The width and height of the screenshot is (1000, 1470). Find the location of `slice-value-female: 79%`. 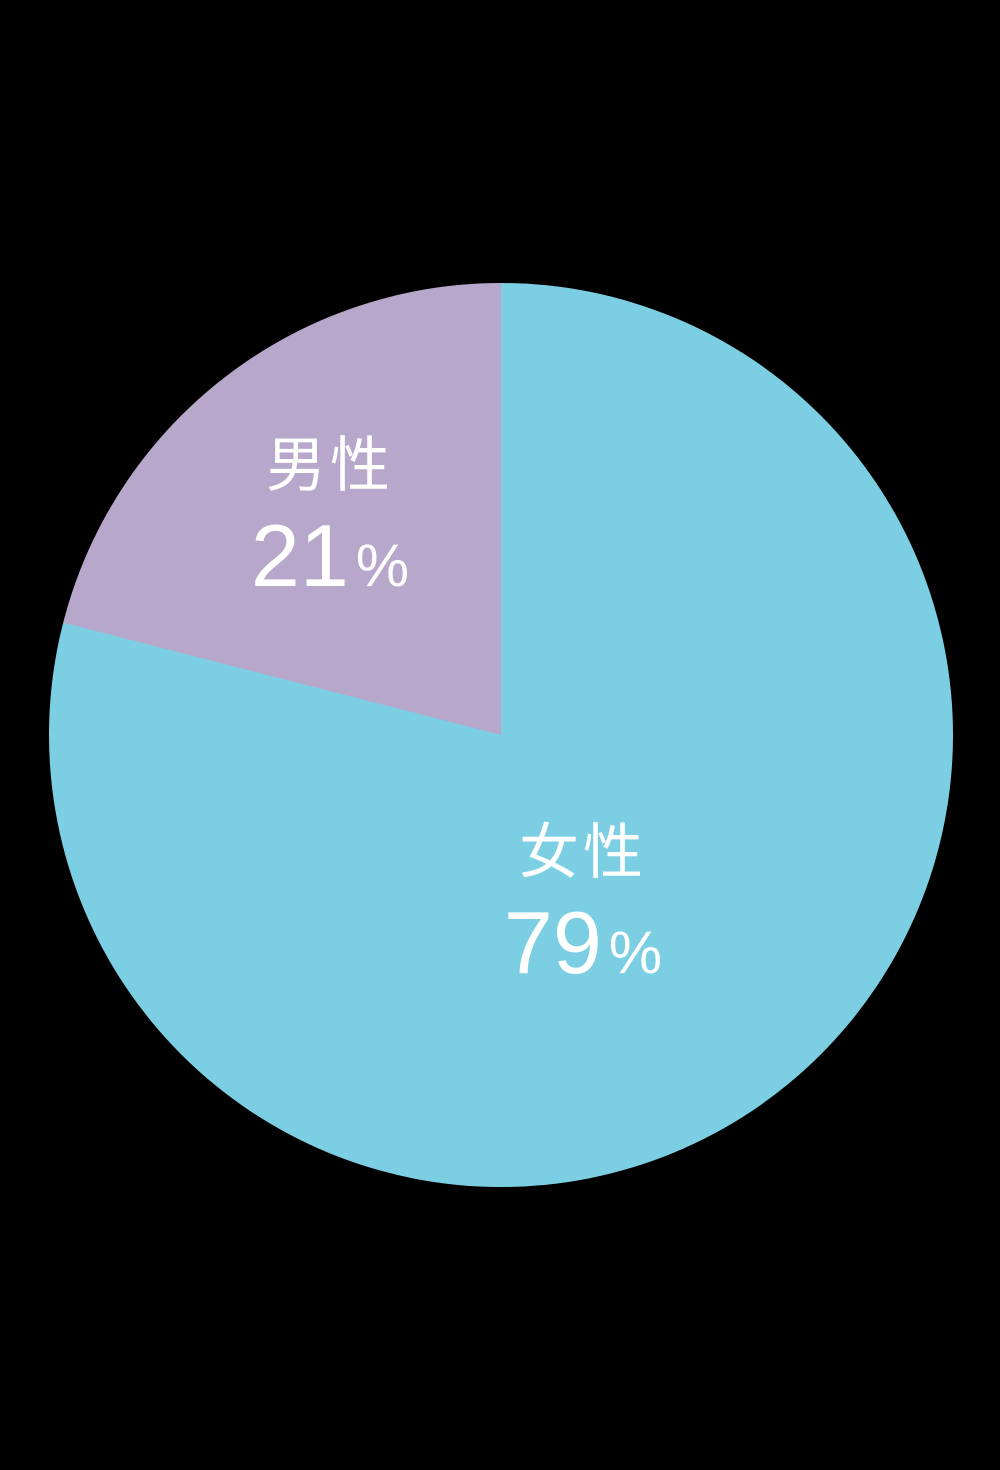

slice-value-female: 79% is located at coordinates (583, 943).